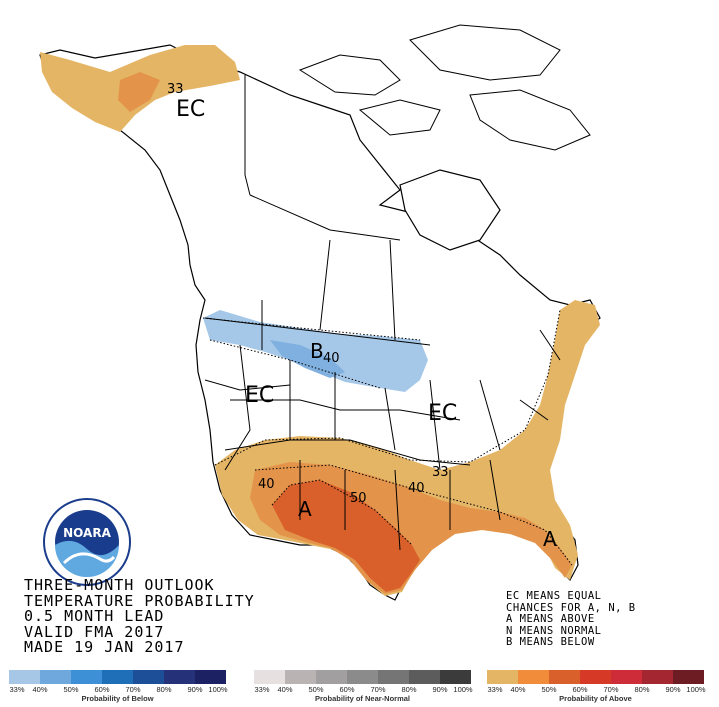  What do you see at coordinates (409, 689) in the screenshot?
I see `scale-normal-tick-label: 80%` at bounding box center [409, 689].